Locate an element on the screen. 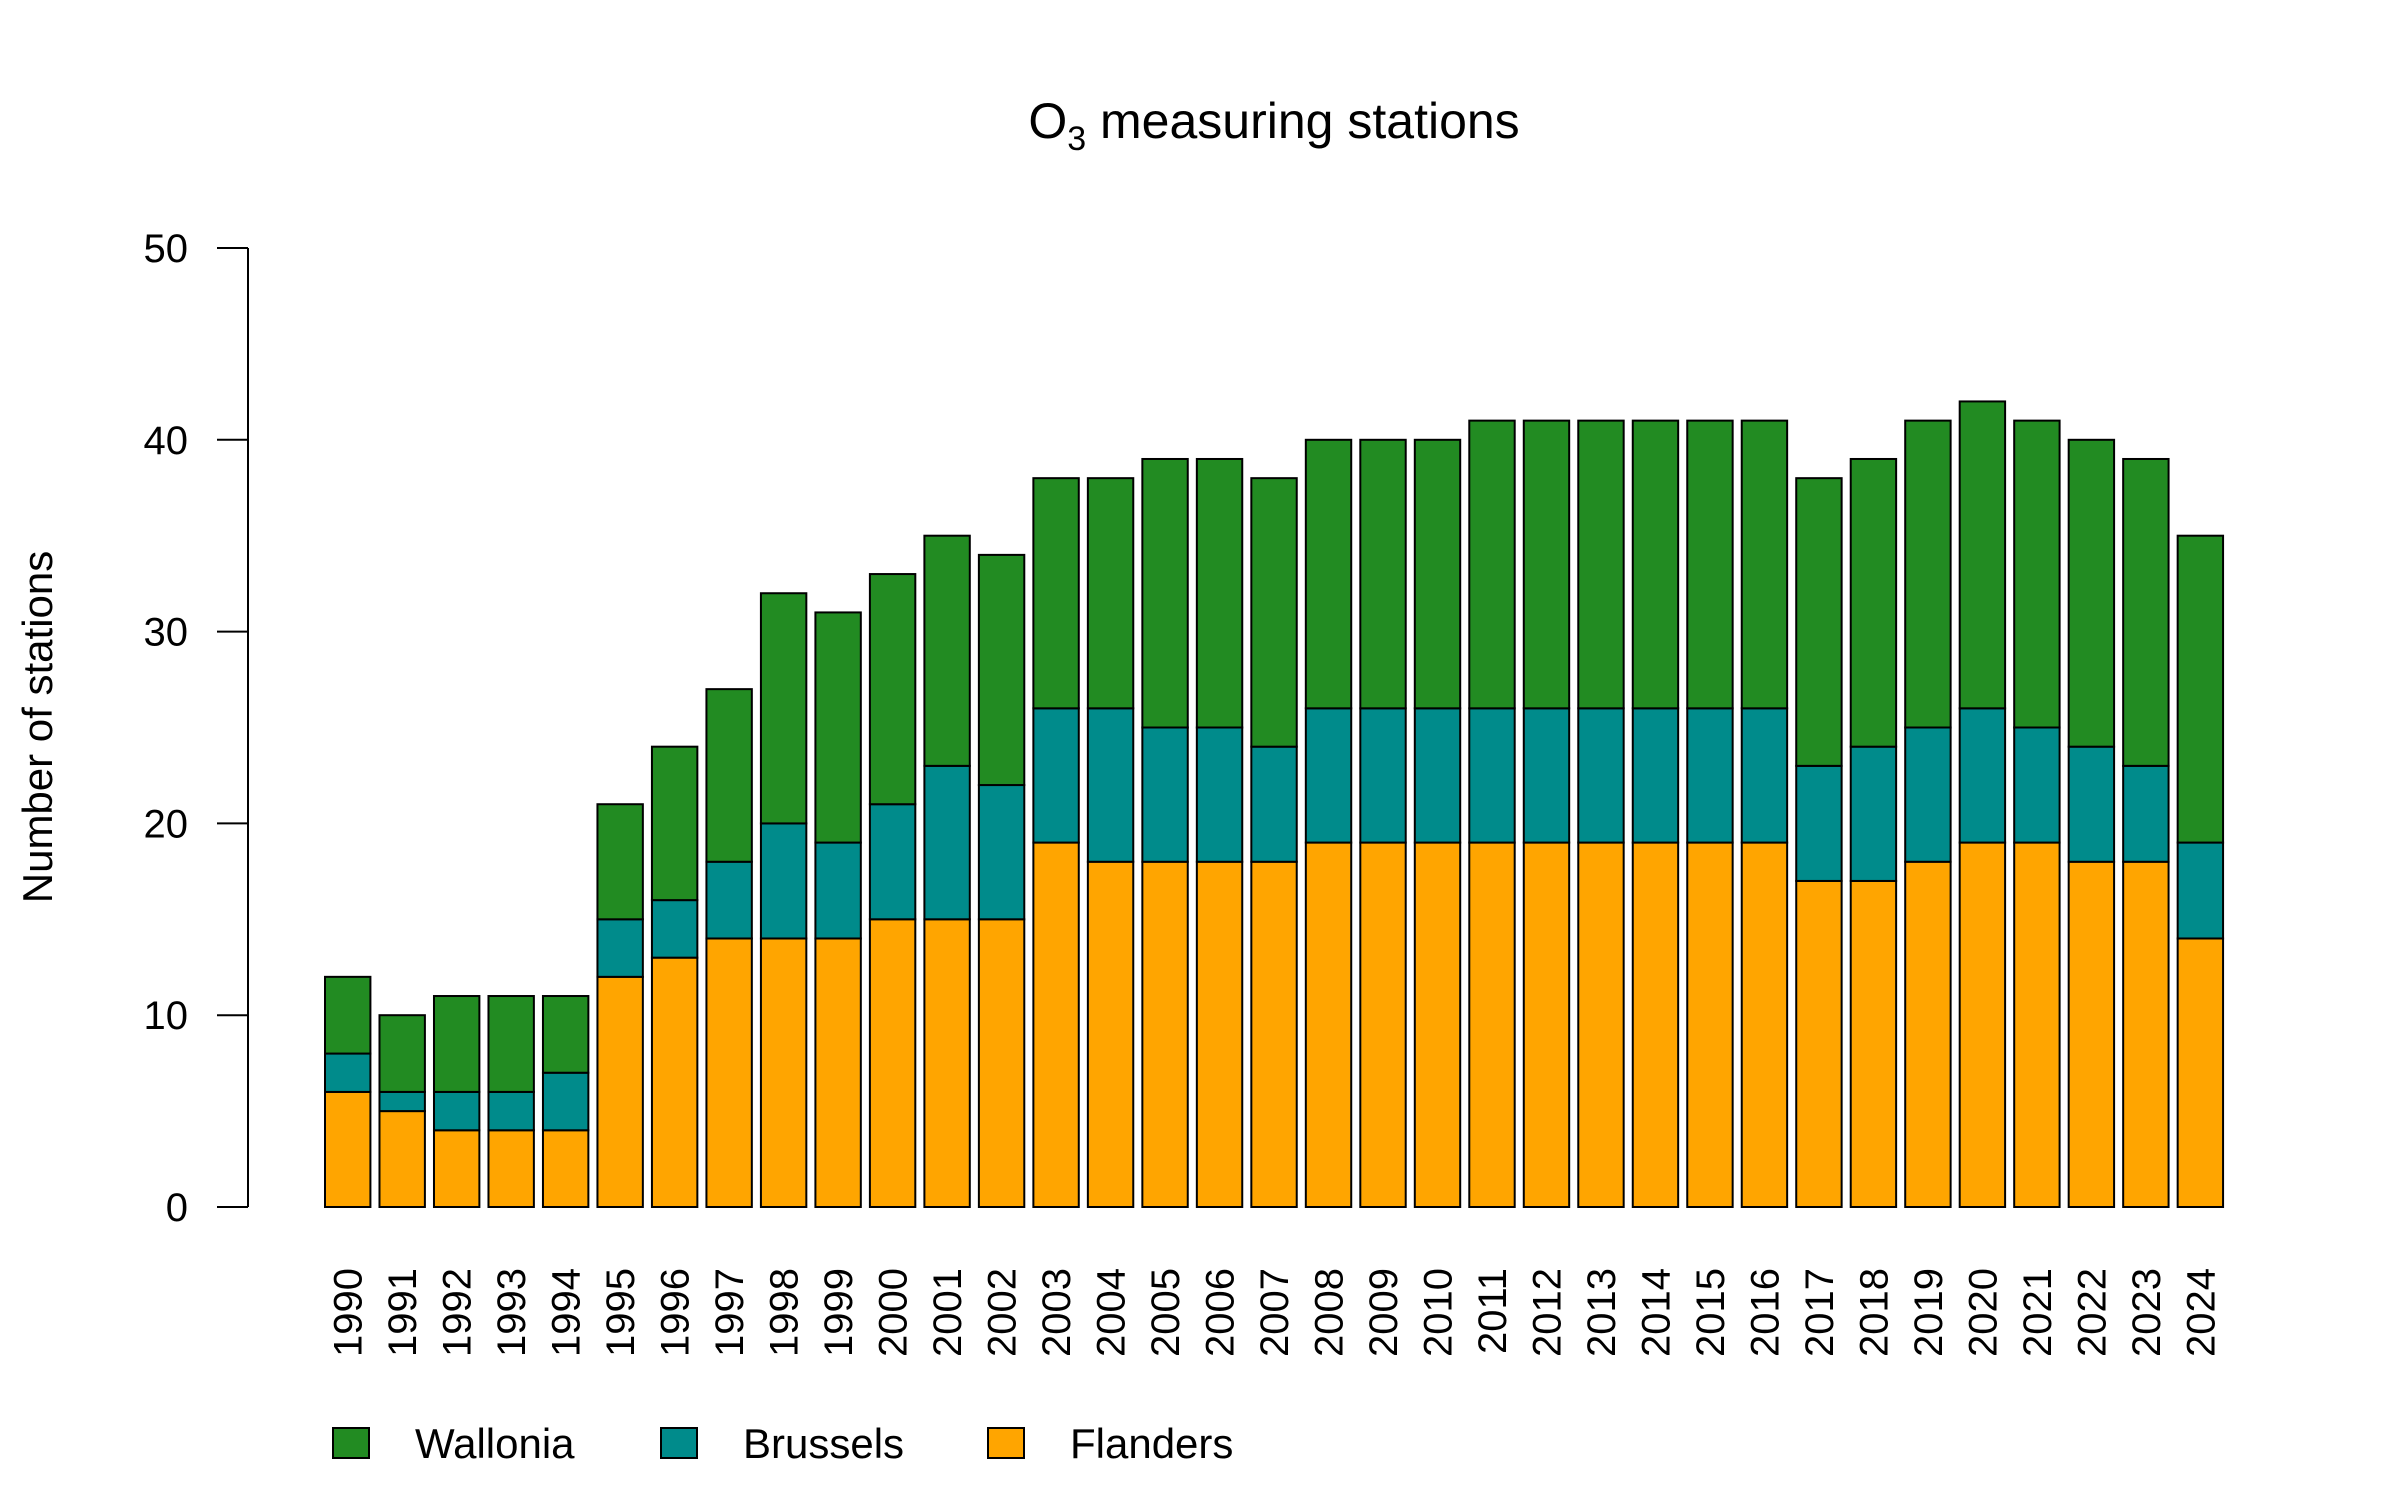 The height and width of the screenshot is (1500, 2400). bar-brussels-2016 is located at coordinates (1764, 775).